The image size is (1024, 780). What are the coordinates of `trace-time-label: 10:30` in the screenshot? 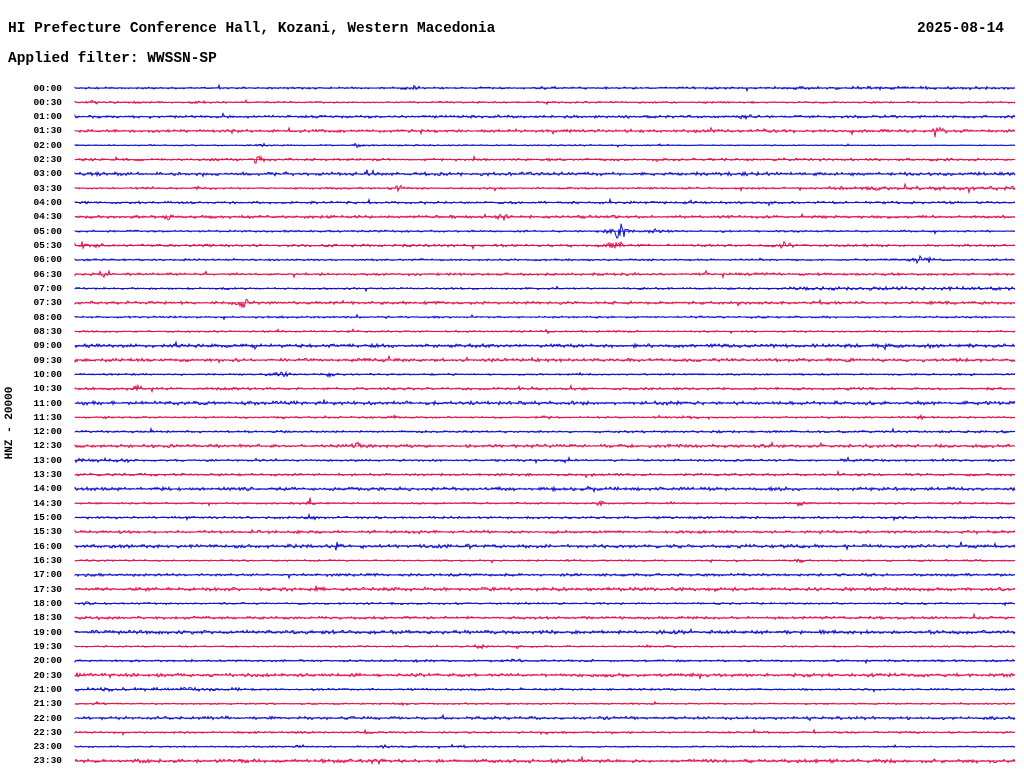 It's located at (47, 389).